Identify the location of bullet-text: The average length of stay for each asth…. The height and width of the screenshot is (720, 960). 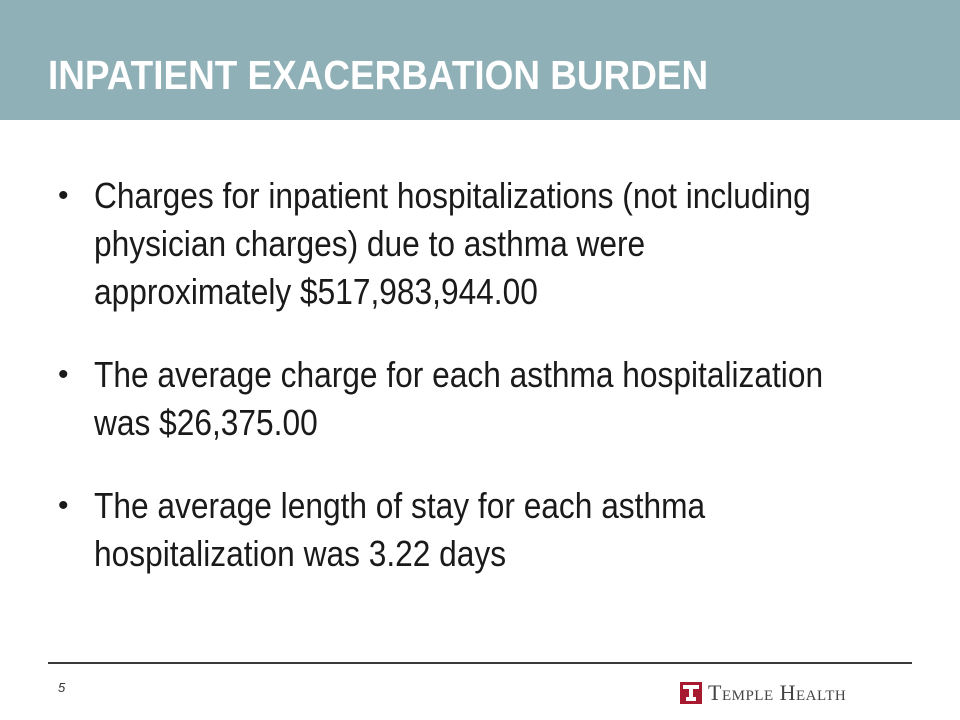
(400, 529).